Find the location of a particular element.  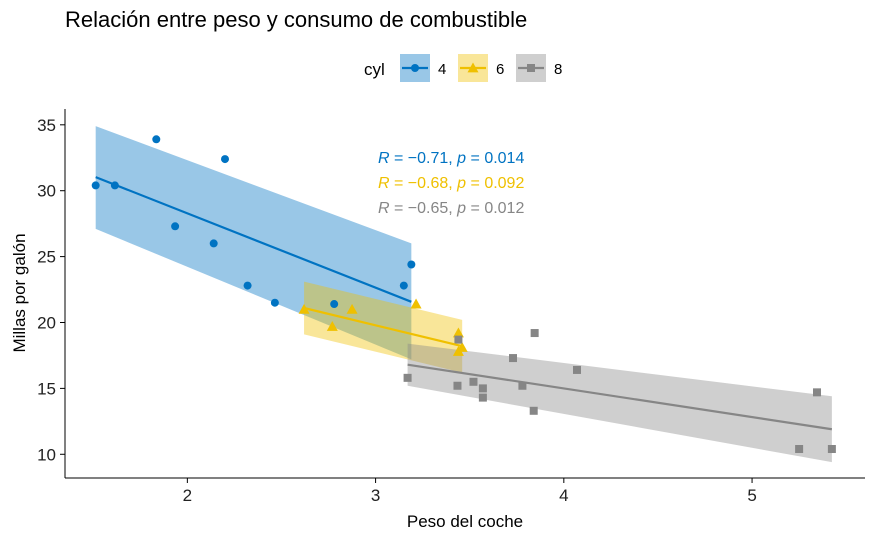

x-tick-label: 3 is located at coordinates (375, 495).